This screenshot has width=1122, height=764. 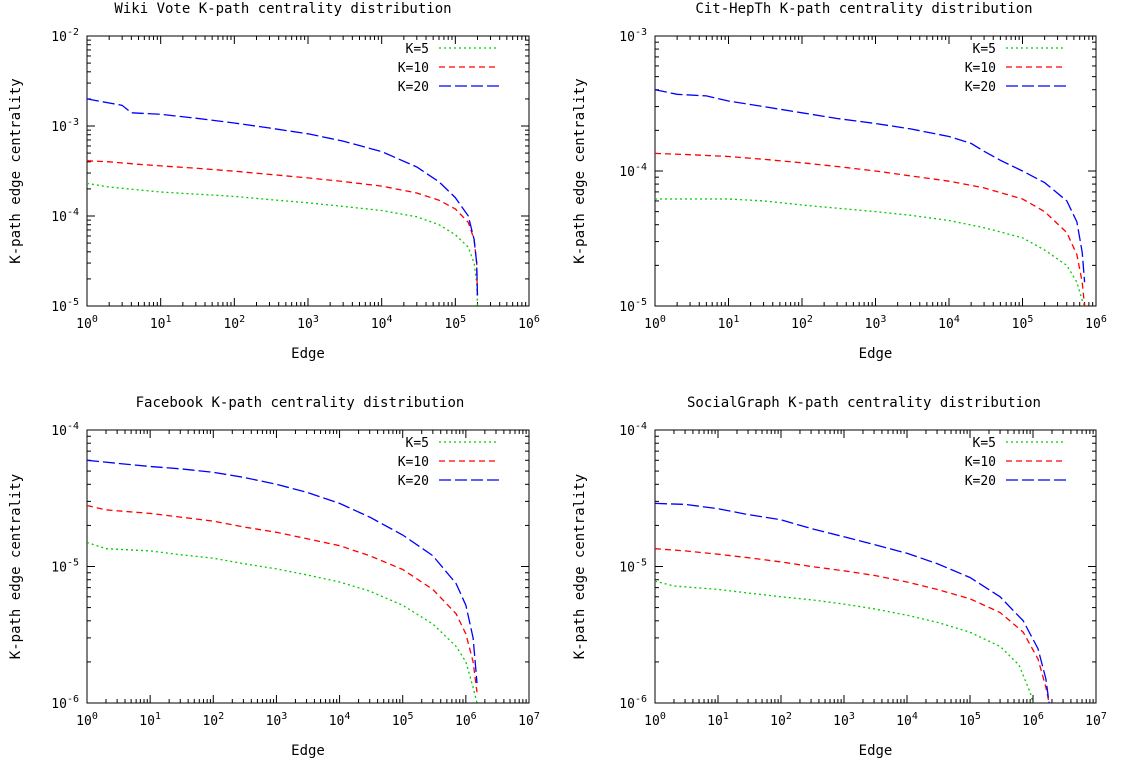 I want to click on y-tick-label: 10⁻², so click(x=65, y=36).